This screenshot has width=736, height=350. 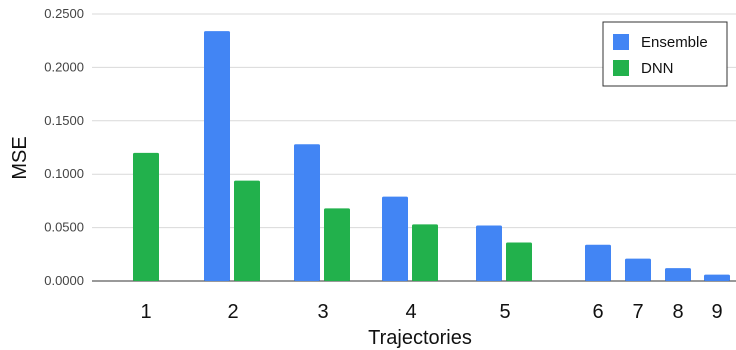 I want to click on y-axis-ticks: 0.0000 0.0500 0.1000 0.1500 0.2000 0.2500, so click(x=64, y=147).